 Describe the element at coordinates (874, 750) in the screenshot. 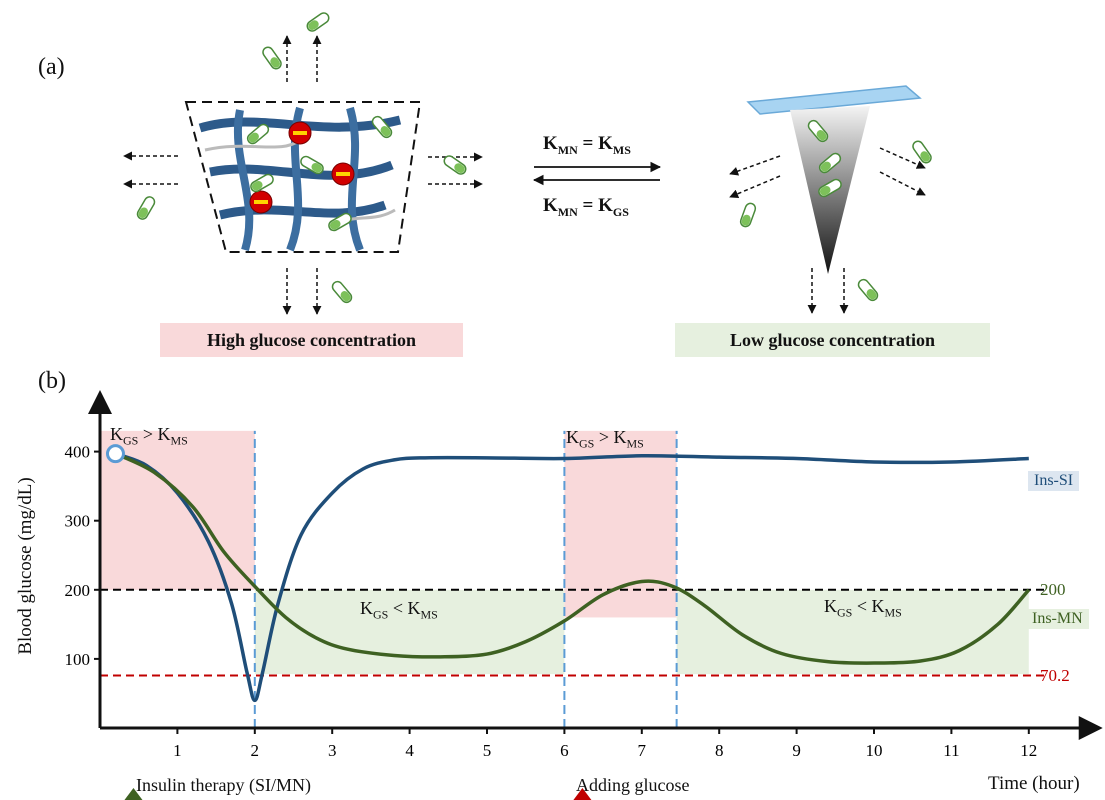

I see `x-tick-label: 10` at that location.